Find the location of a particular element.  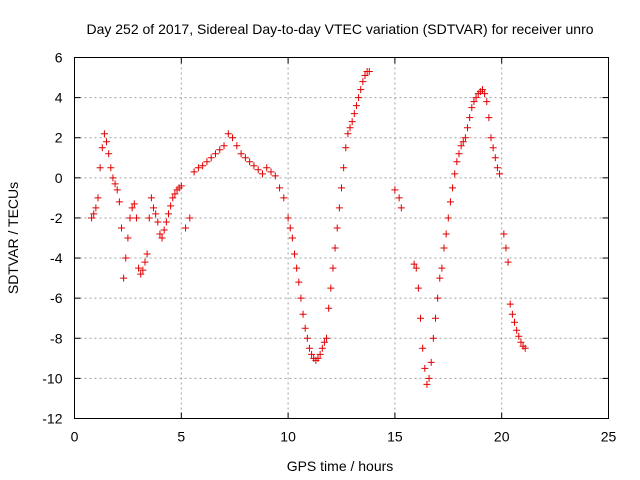

y-tick-label: 0 is located at coordinates (59, 178).